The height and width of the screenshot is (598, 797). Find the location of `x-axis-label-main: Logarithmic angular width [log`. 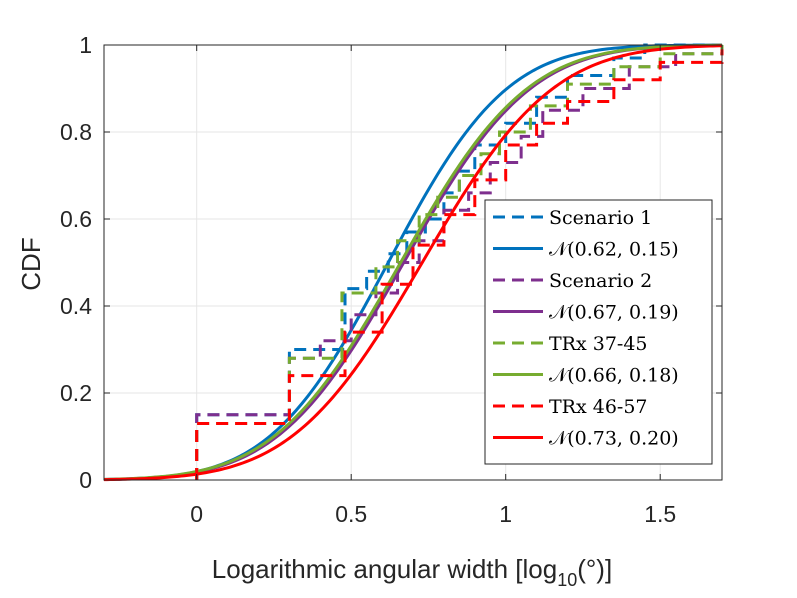

x-axis-label-main: Logarithmic angular width [log is located at coordinates (384, 569).